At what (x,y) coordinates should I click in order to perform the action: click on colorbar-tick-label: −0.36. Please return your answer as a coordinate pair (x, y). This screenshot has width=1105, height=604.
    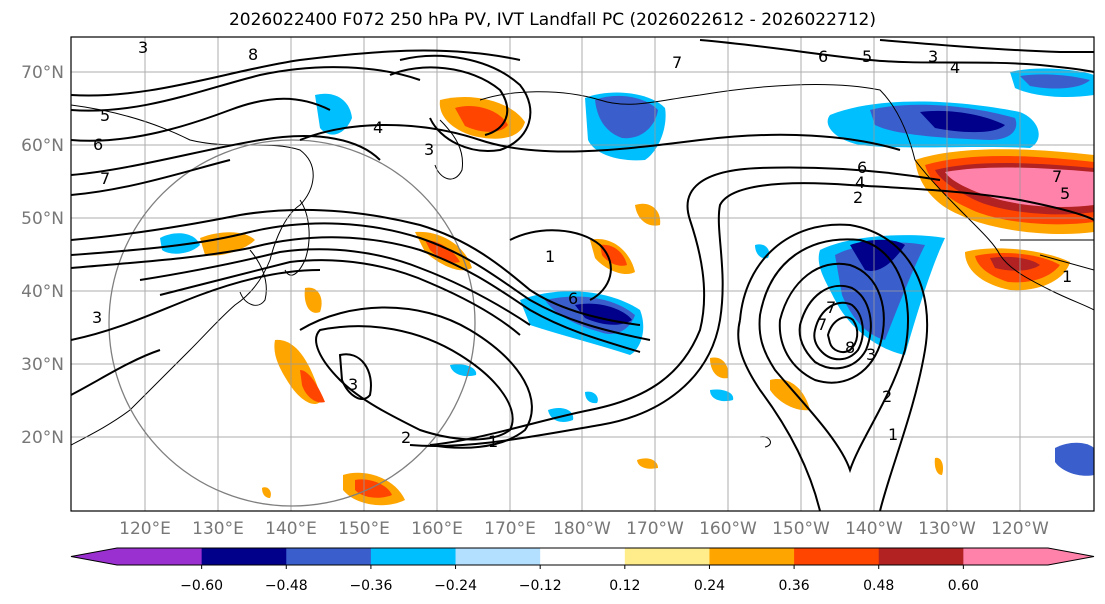
    Looking at the image, I should click on (370, 586).